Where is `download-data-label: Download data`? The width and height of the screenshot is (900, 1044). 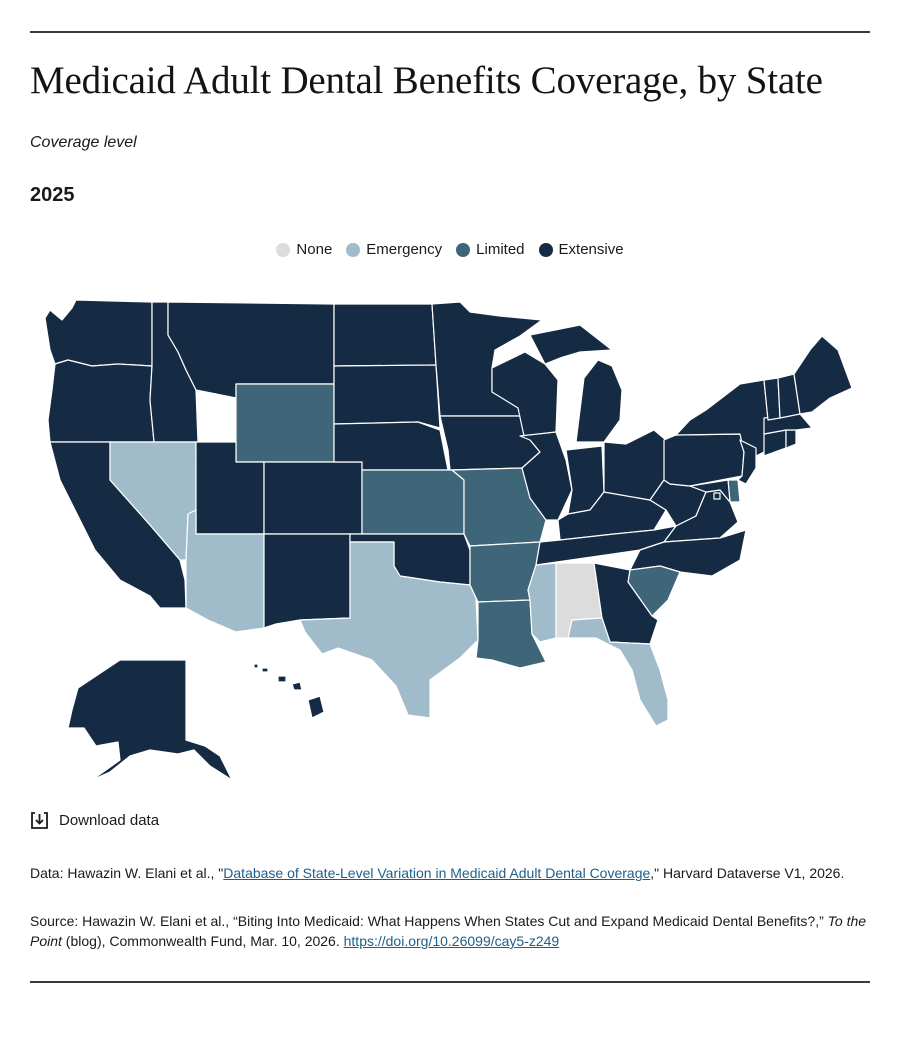 download-data-label: Download data is located at coordinates (109, 820).